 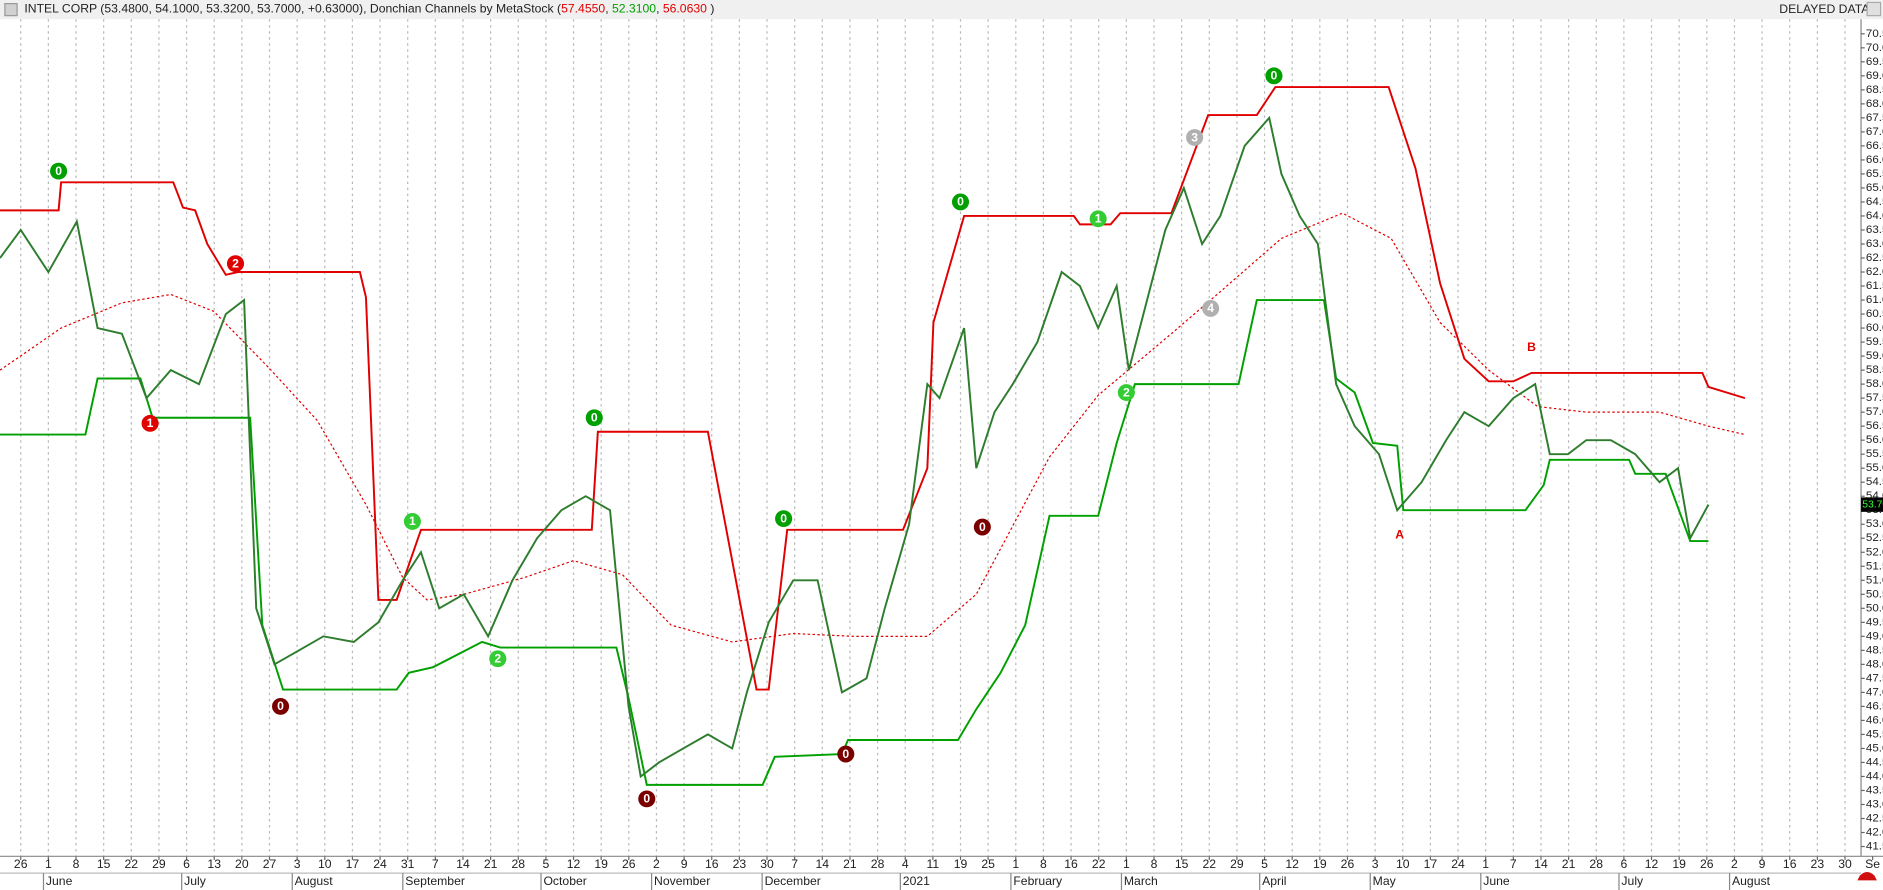 What do you see at coordinates (1872, 504) in the screenshot?
I see `last-price-box` at bounding box center [1872, 504].